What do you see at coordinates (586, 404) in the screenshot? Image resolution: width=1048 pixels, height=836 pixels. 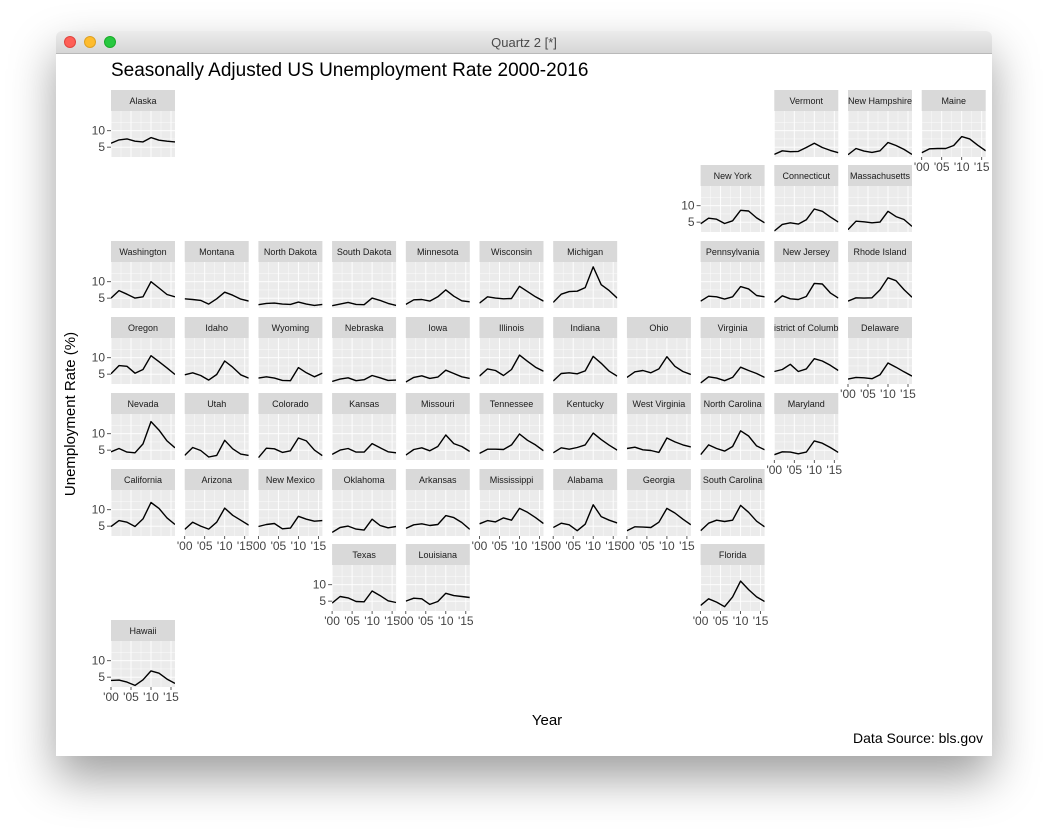 I see `panel-strip-label: Kentucky` at bounding box center [586, 404].